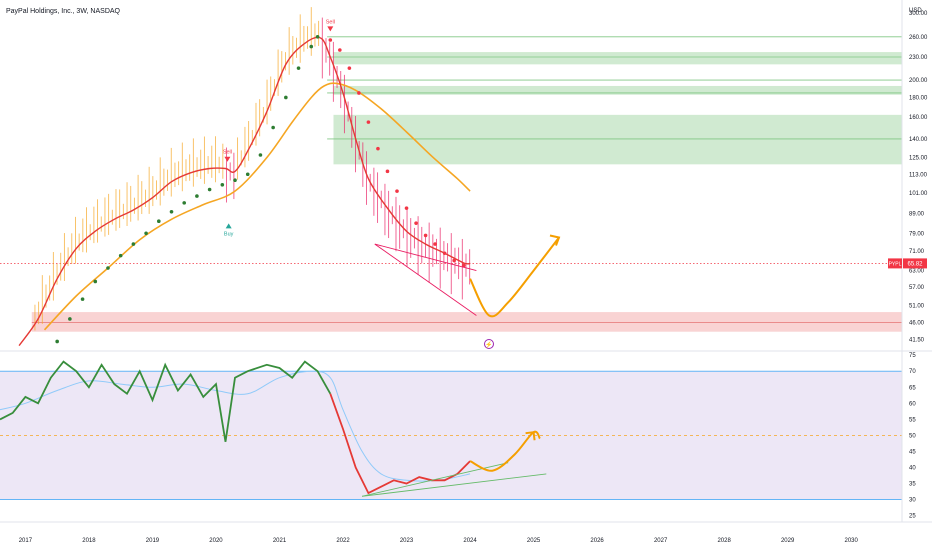 This screenshot has height=555, width=932. I want to click on rsi-projection-arrow, so click(505, 451).